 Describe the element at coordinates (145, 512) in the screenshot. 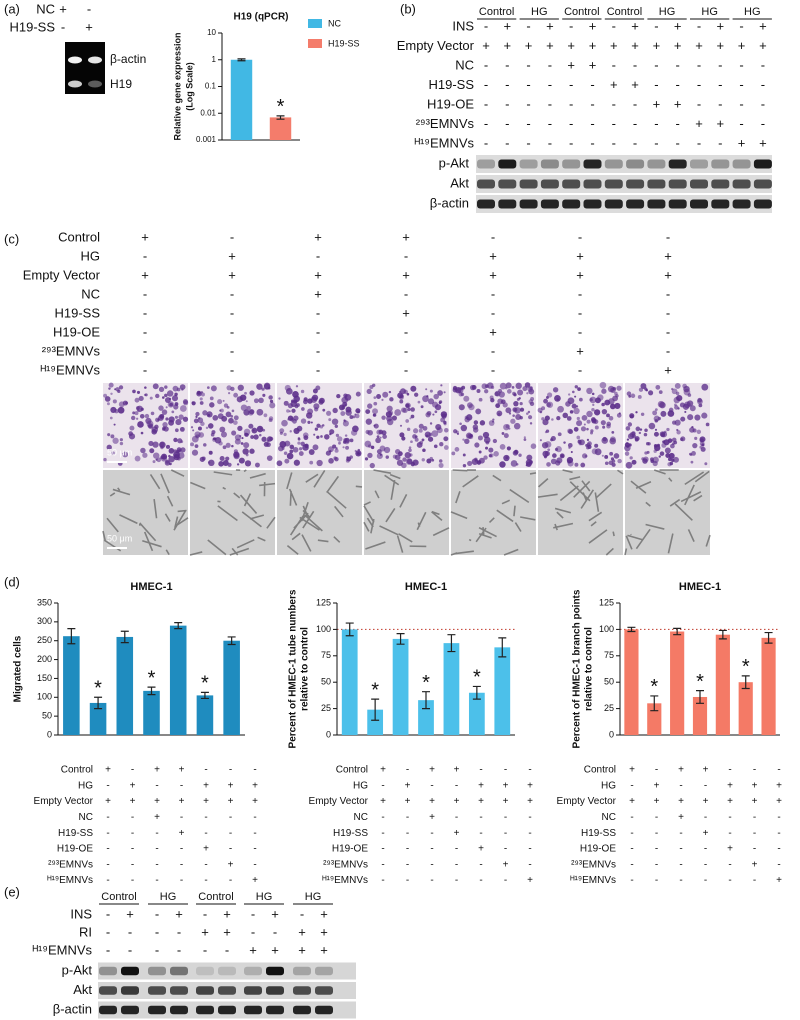

I see `tube-image` at that location.